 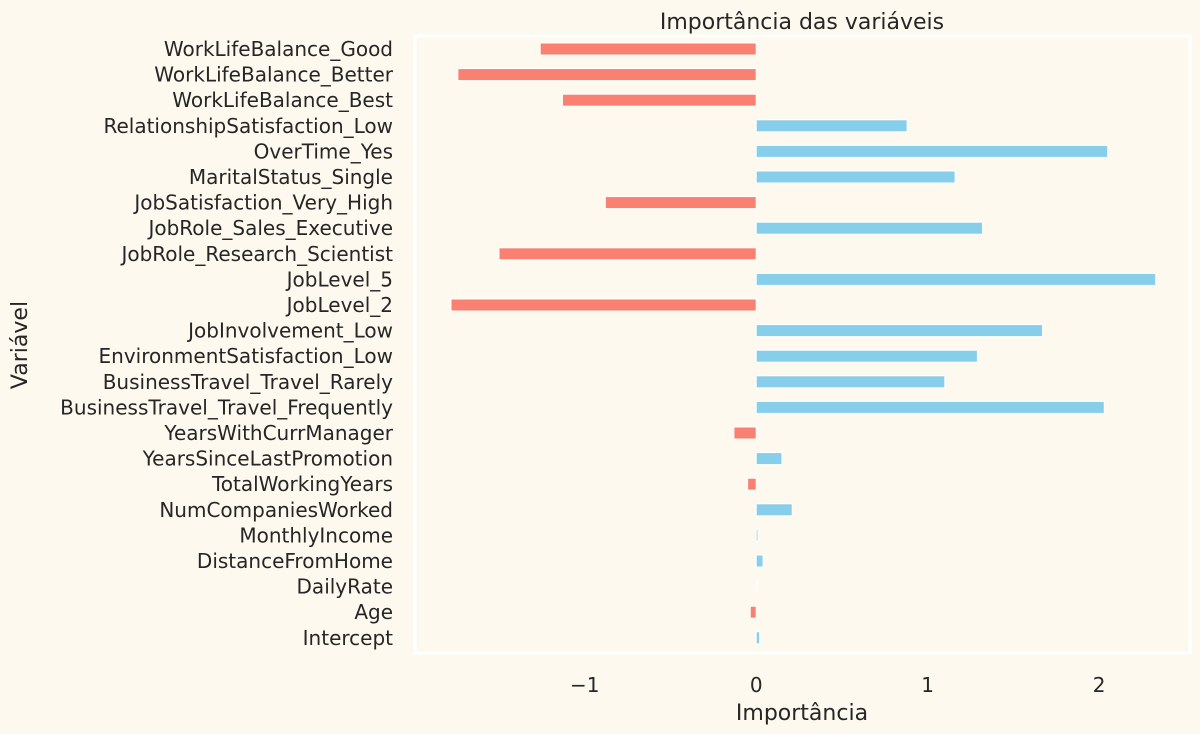 What do you see at coordinates (866, 356) in the screenshot?
I see `bar-EnvironmentSatisfaction_Low` at bounding box center [866, 356].